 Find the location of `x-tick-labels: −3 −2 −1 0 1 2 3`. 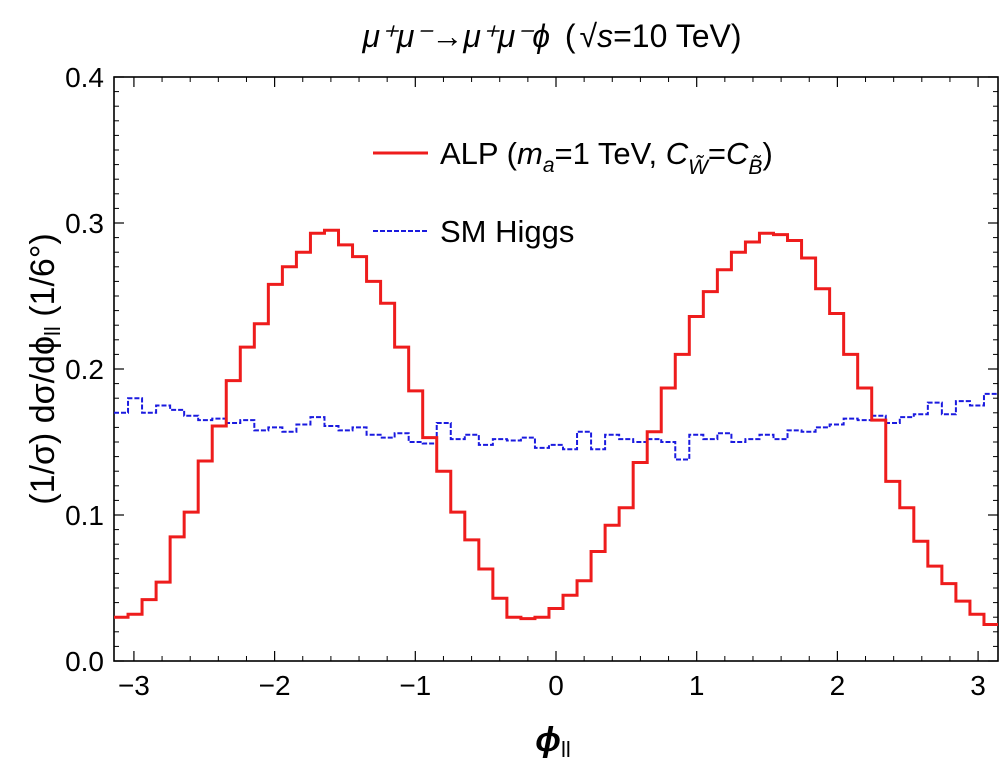

x-tick-labels: −3 −2 −1 0 1 2 3 is located at coordinates (552, 685).